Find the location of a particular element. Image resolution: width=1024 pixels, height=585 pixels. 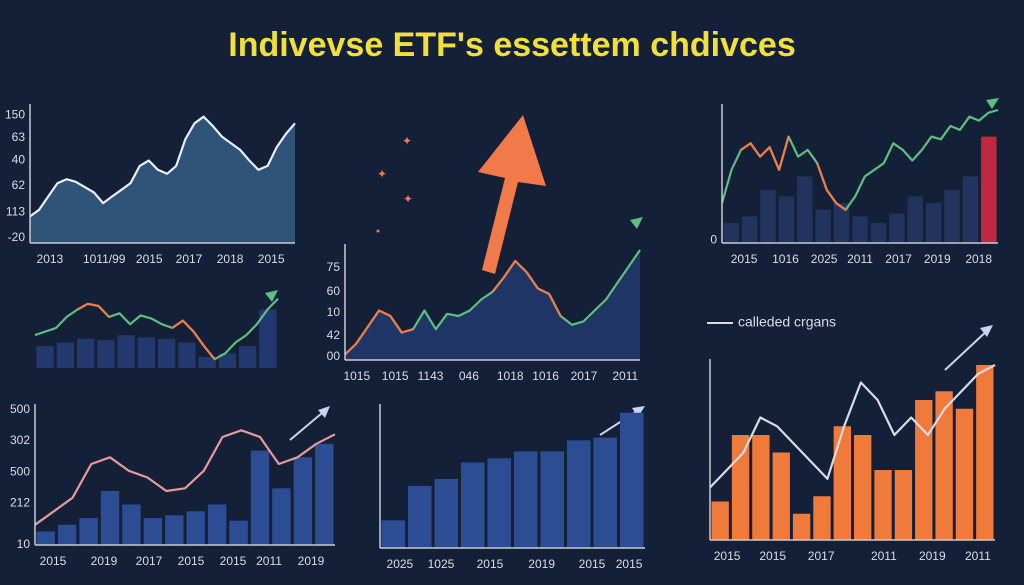

y-tick-label: 113 is located at coordinates (15, 212).